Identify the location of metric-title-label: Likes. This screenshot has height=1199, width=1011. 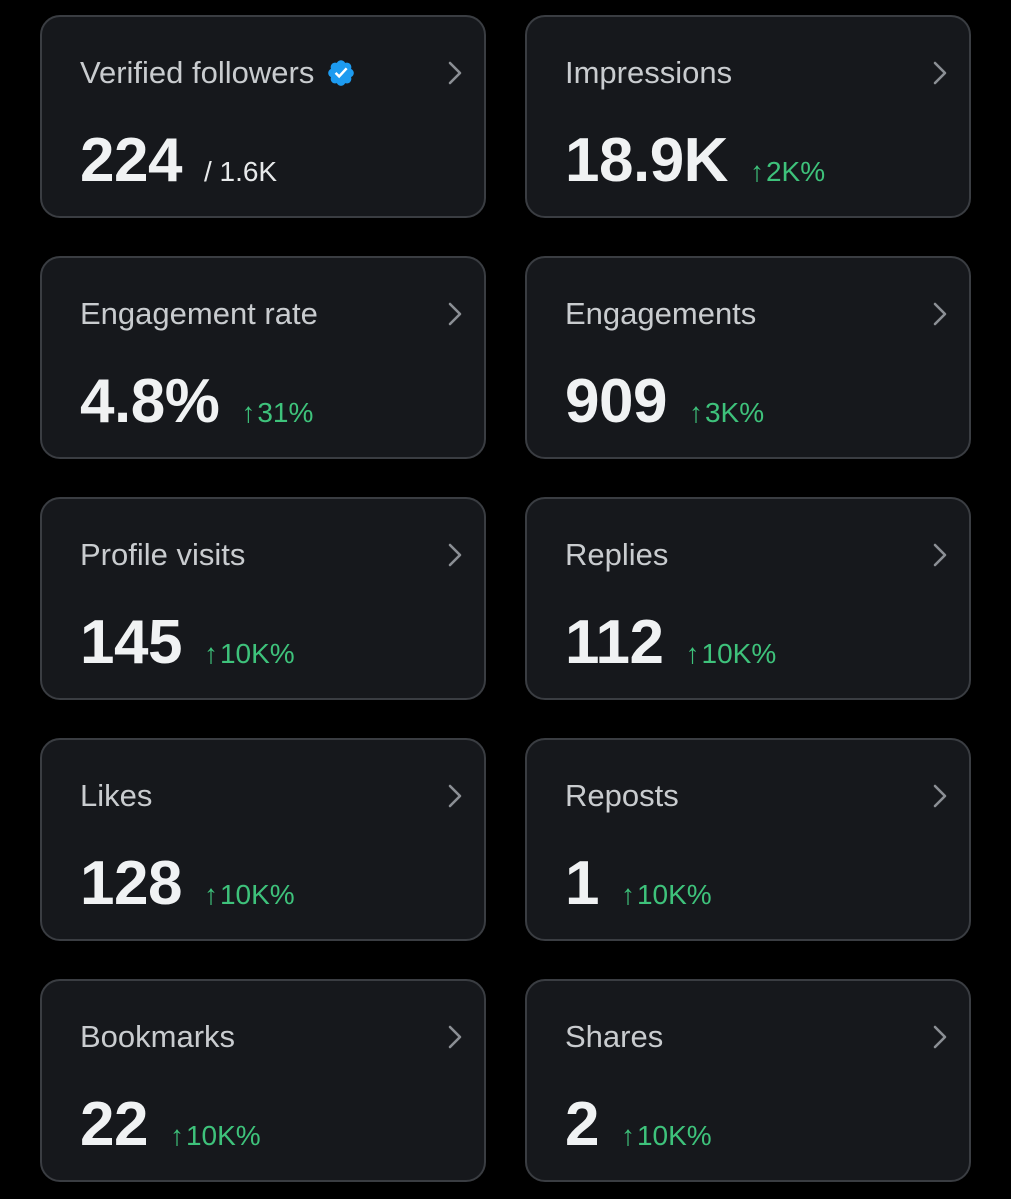
(116, 795).